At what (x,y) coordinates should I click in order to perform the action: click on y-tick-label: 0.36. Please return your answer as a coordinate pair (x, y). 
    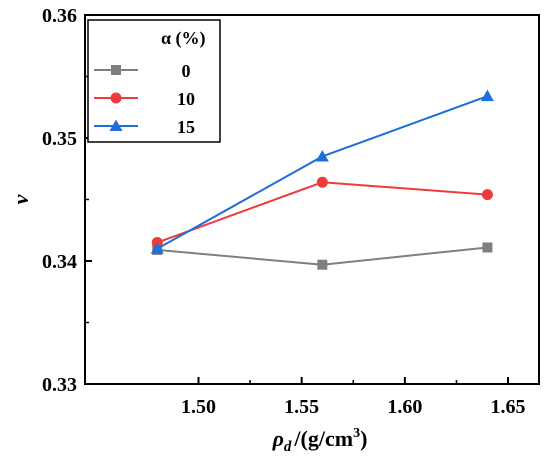
    Looking at the image, I should click on (59, 16).